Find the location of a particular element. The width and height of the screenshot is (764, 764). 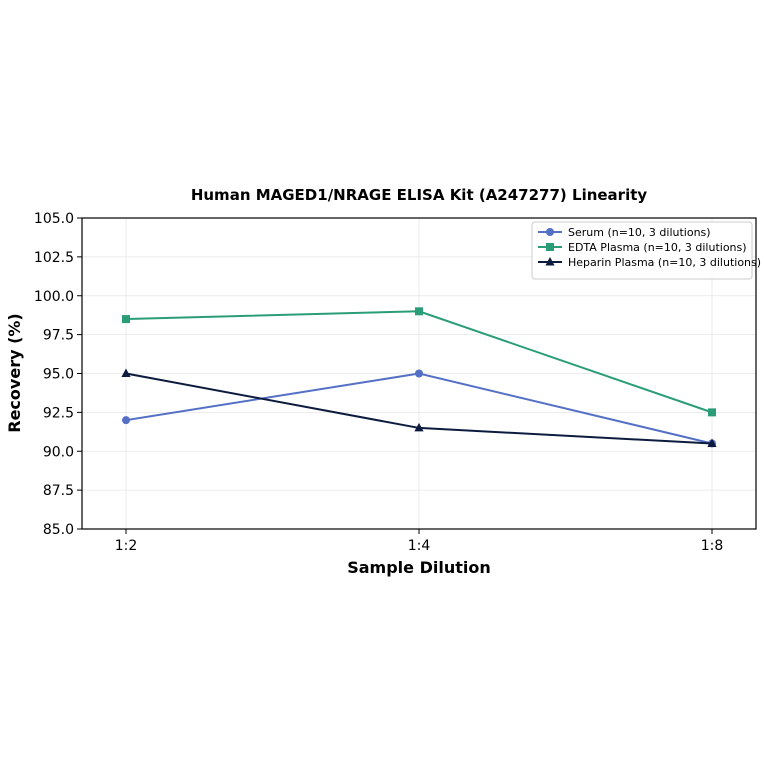

y-axis-ticks: 85.0 87.5 90.0 92.5 95.0 97.5 100.0 102.5 105.0 is located at coordinates (58, 374).